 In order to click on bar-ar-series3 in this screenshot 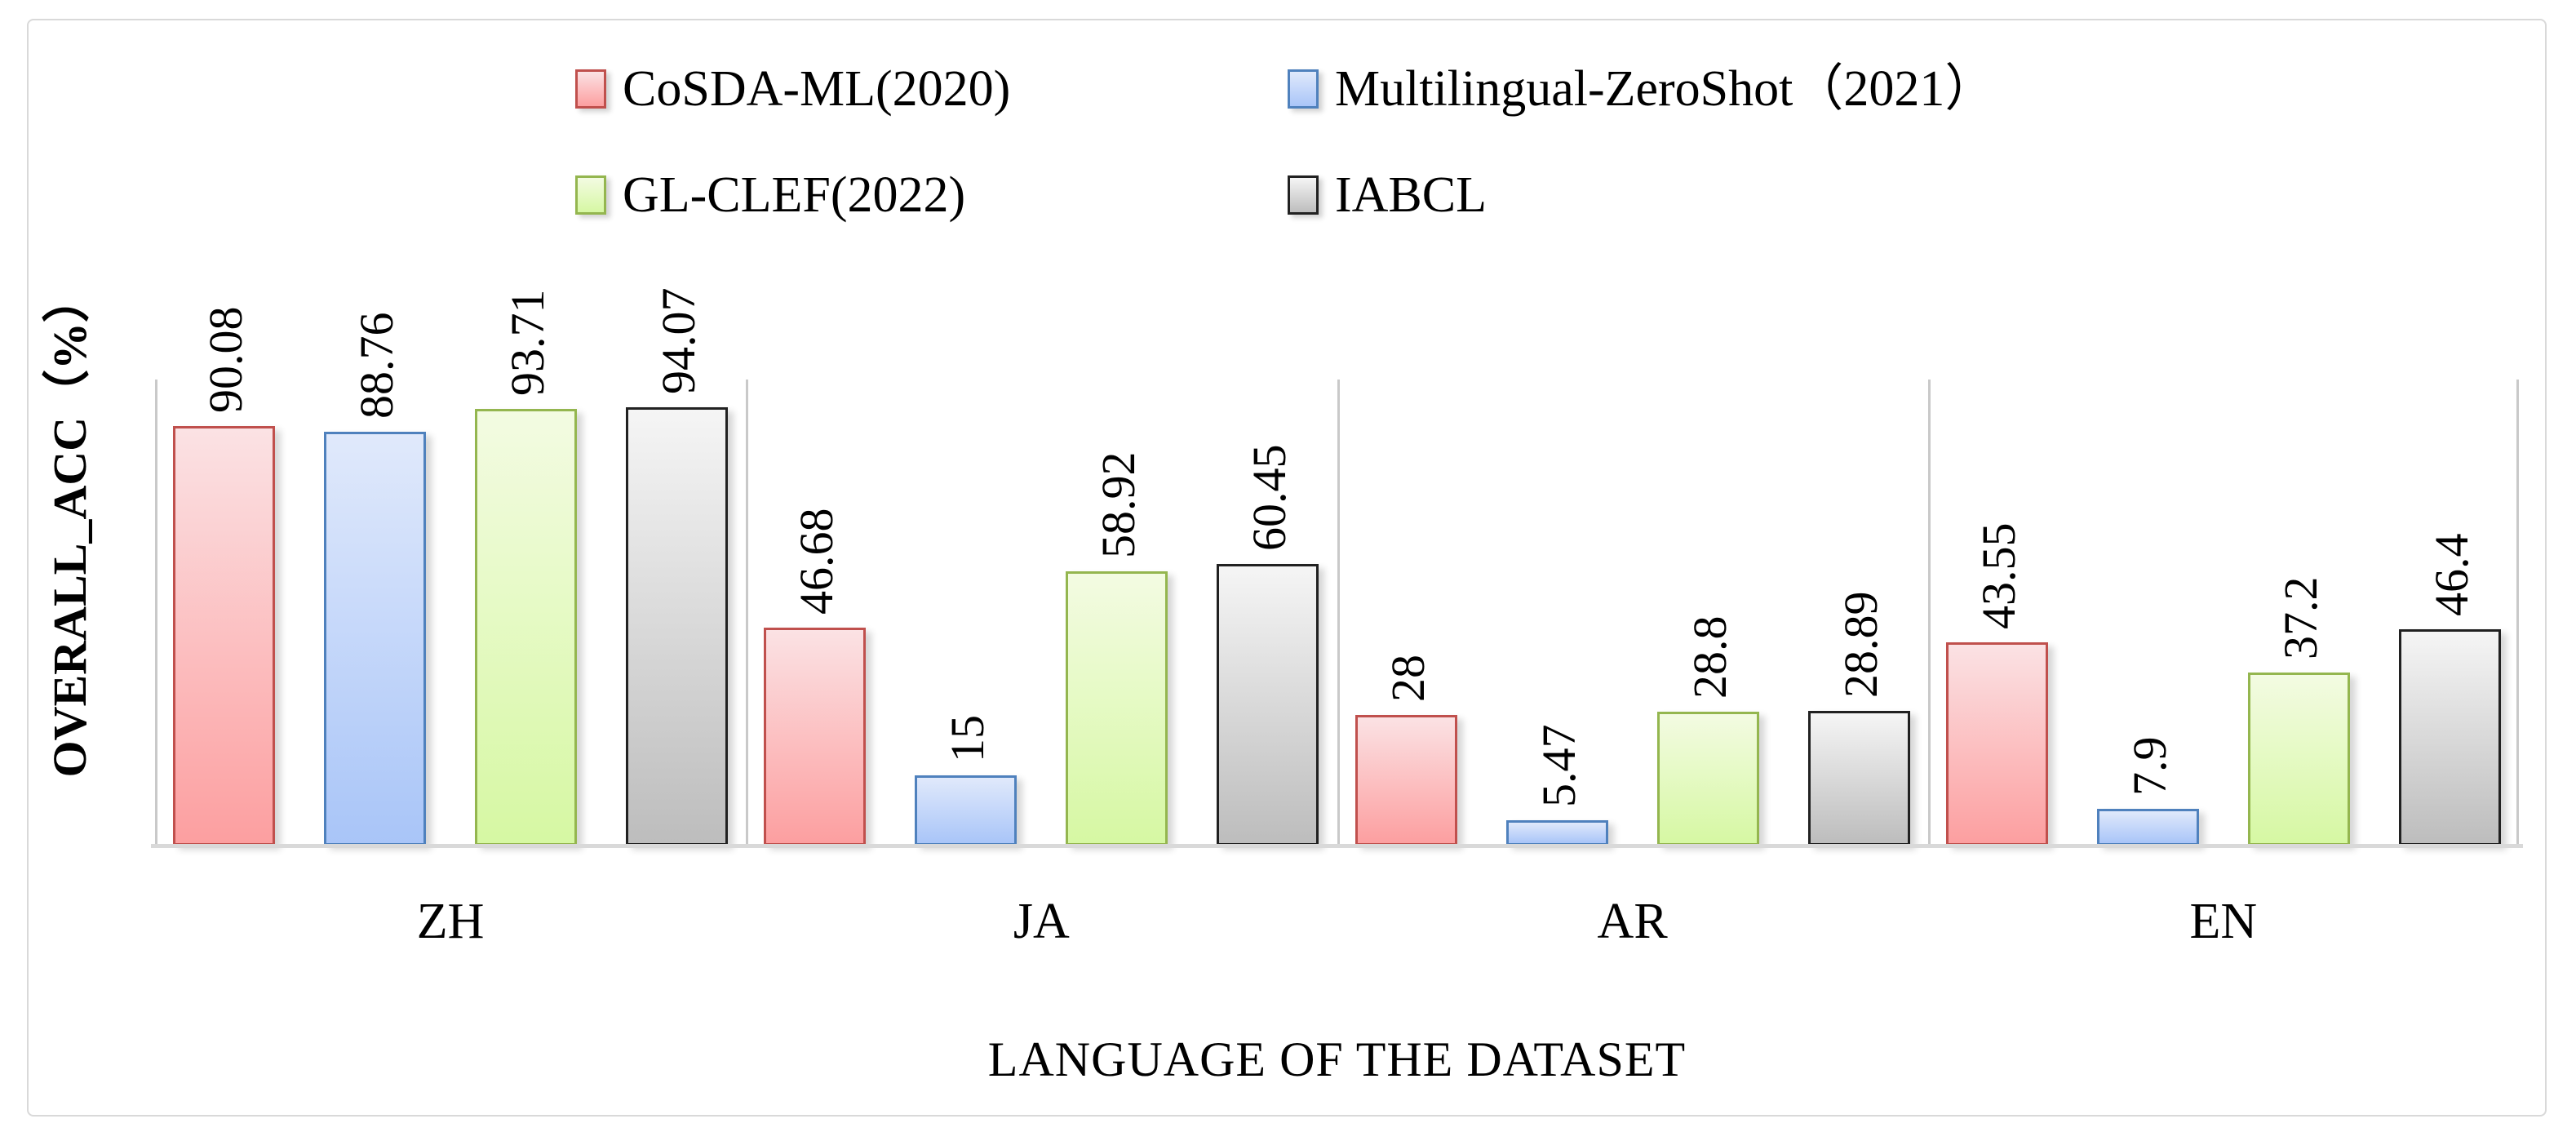, I will do `click(1708, 779)`.